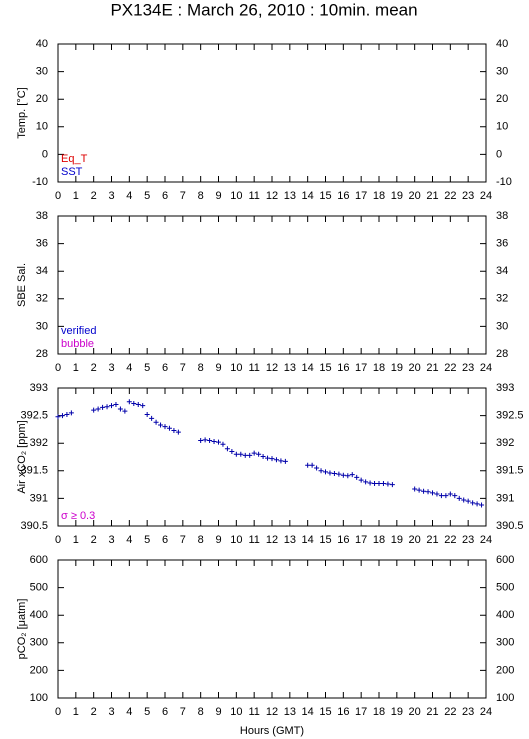 This screenshot has height=739, width=529. I want to click on x-tick-label: 21, so click(432, 712).